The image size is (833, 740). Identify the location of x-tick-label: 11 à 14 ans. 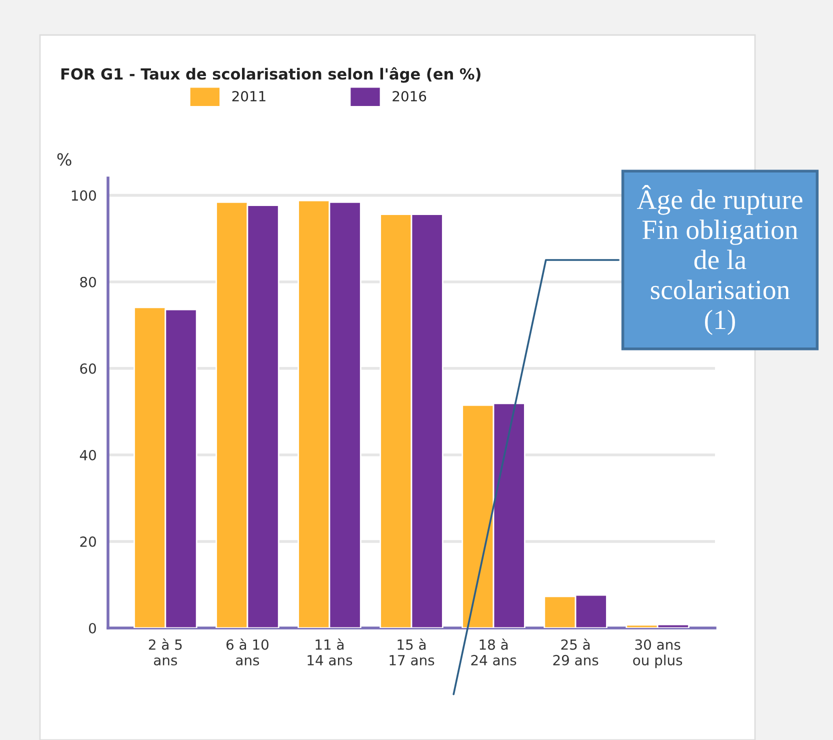
(330, 652).